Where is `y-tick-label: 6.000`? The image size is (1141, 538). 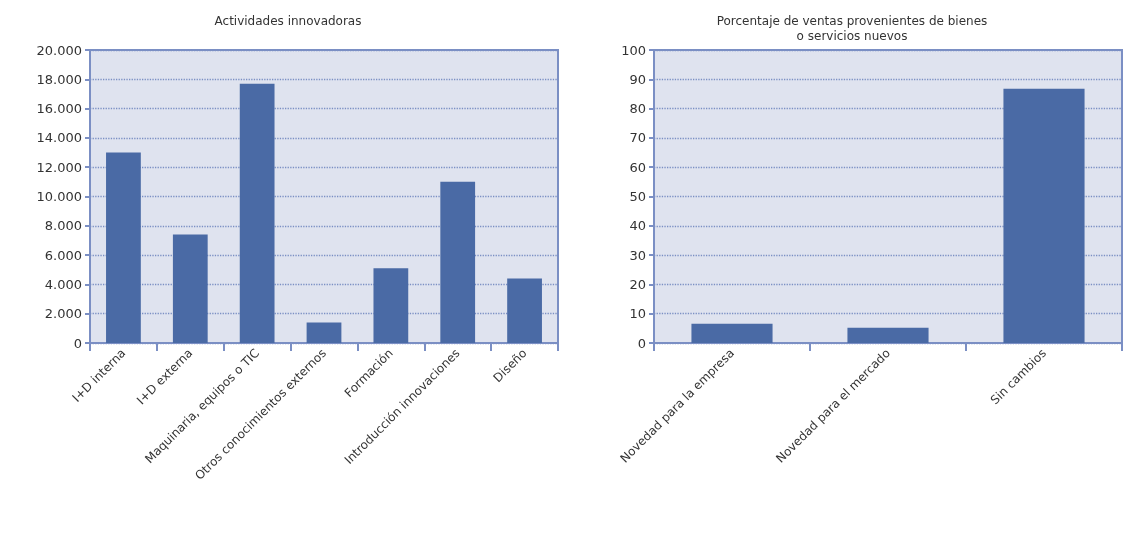 y-tick-label: 6.000 is located at coordinates (63, 255).